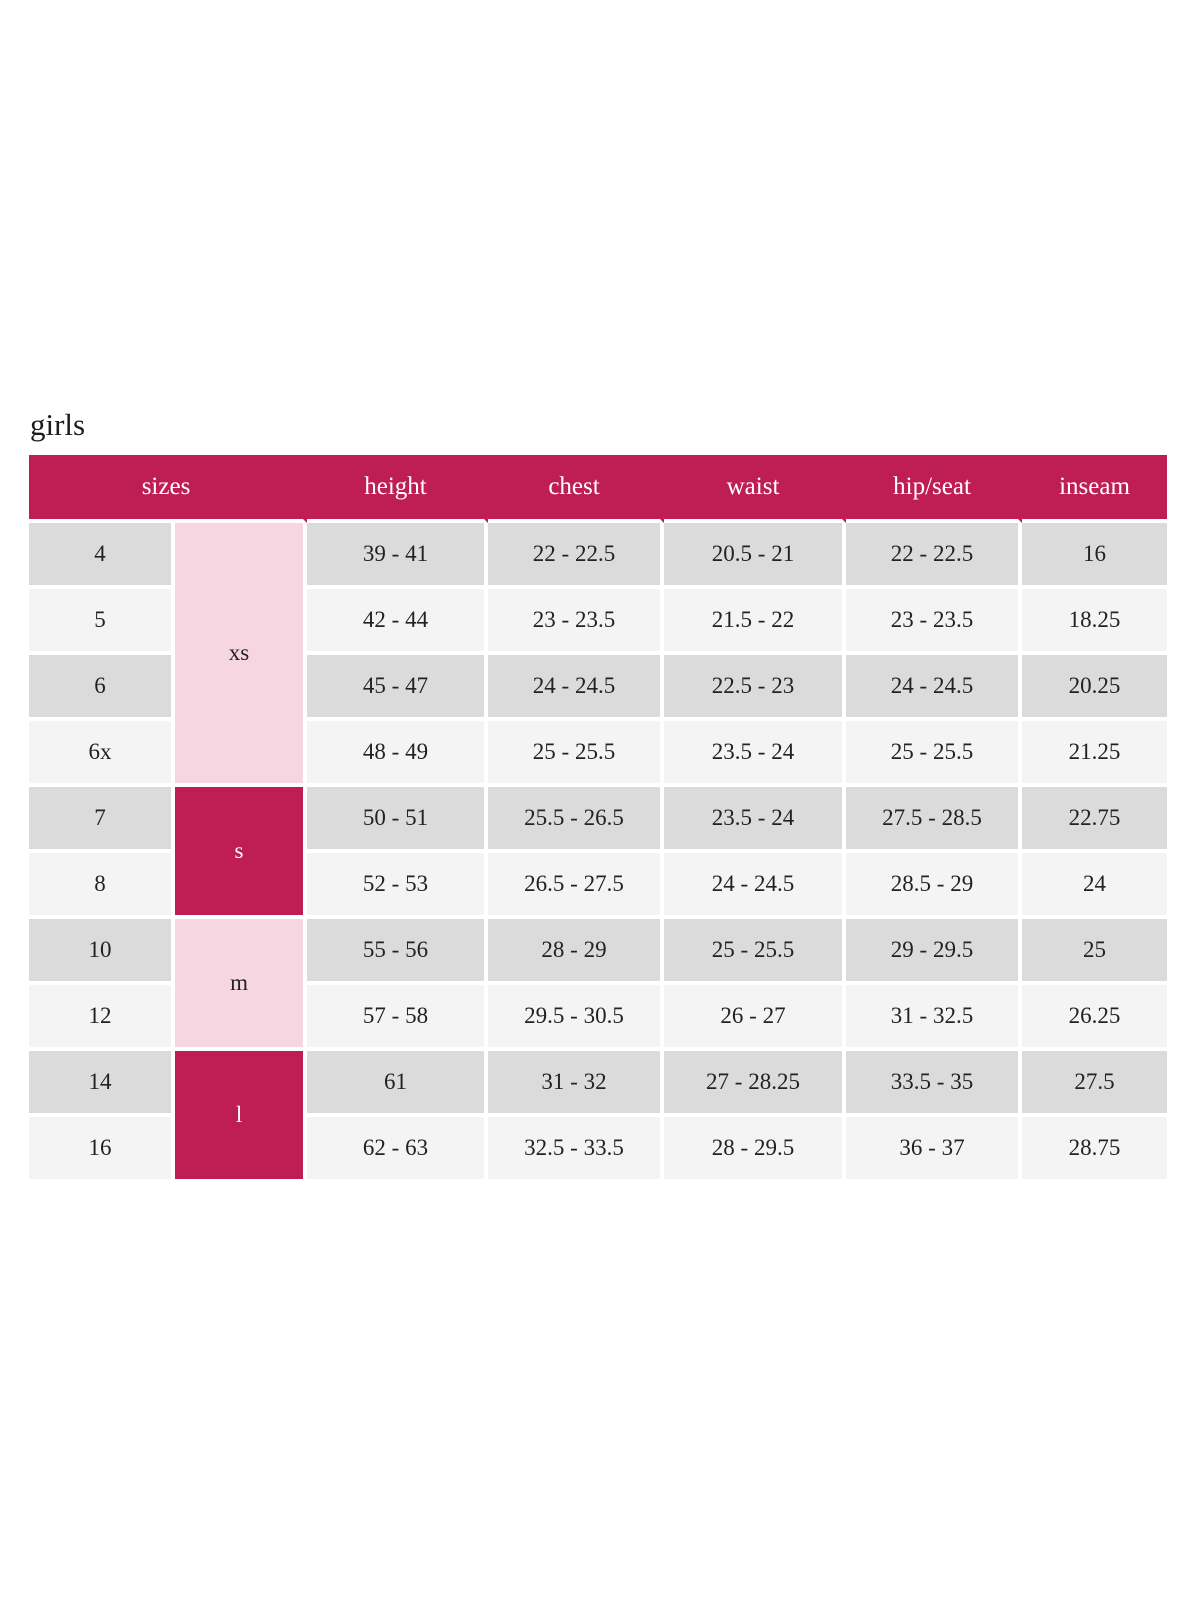 The height and width of the screenshot is (1600, 1200). I want to click on cell-waist: 28 - 29.5, so click(755, 1150).